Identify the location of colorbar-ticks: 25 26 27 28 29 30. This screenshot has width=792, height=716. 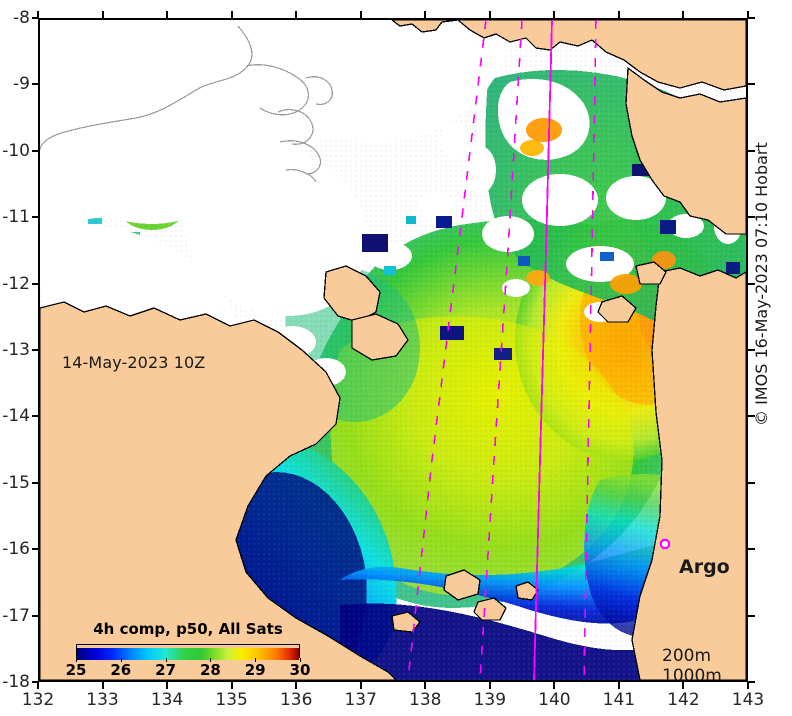
(188, 669).